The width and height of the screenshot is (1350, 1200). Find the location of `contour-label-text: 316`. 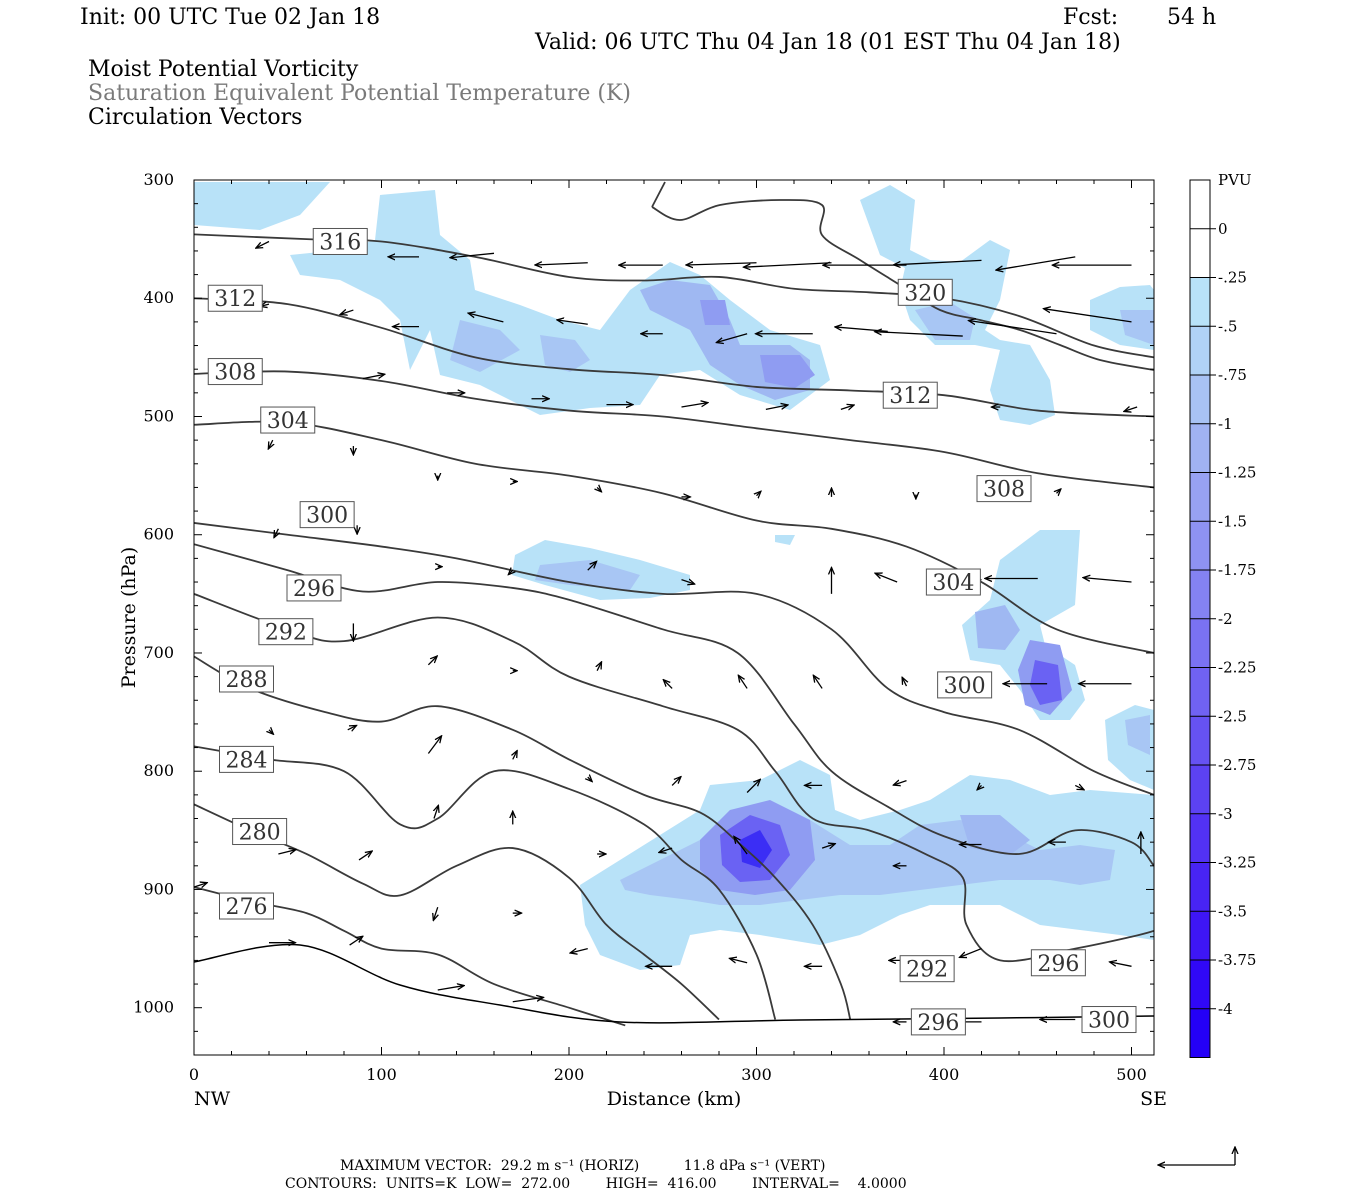

contour-label-text: 316 is located at coordinates (340, 242).